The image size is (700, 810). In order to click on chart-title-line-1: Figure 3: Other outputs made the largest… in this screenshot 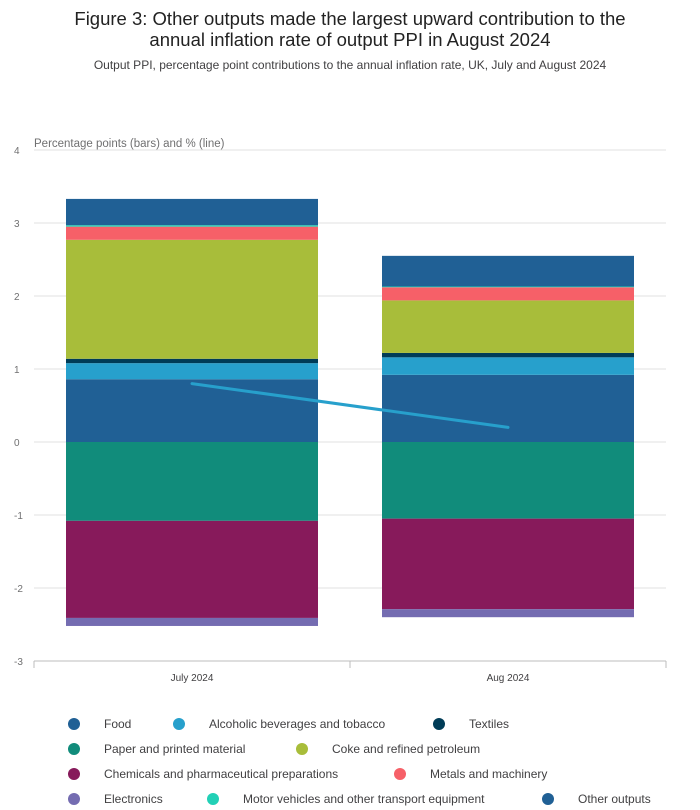, I will do `click(350, 18)`.